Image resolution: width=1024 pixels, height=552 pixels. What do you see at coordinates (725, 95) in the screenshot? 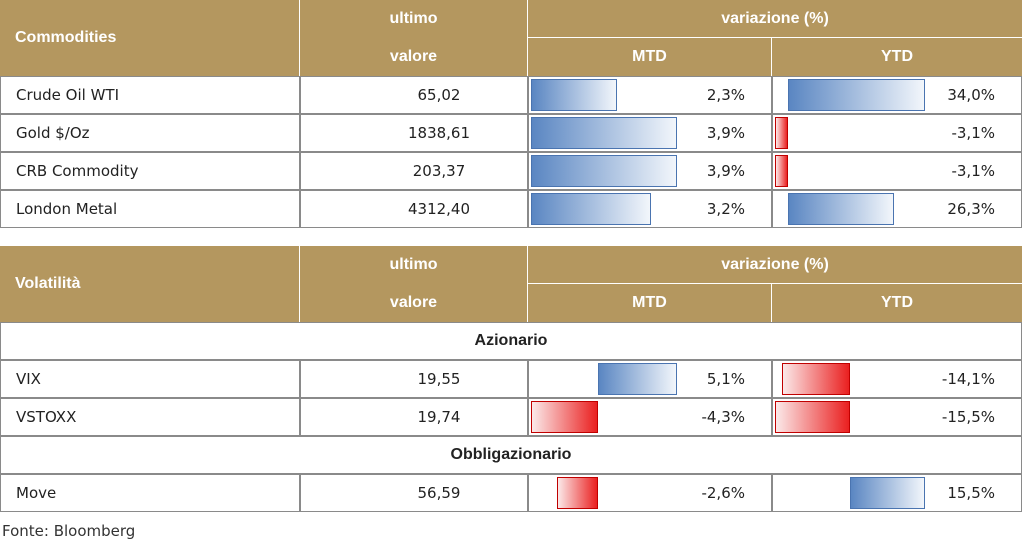
I see `pct-label: 2,3%` at bounding box center [725, 95].